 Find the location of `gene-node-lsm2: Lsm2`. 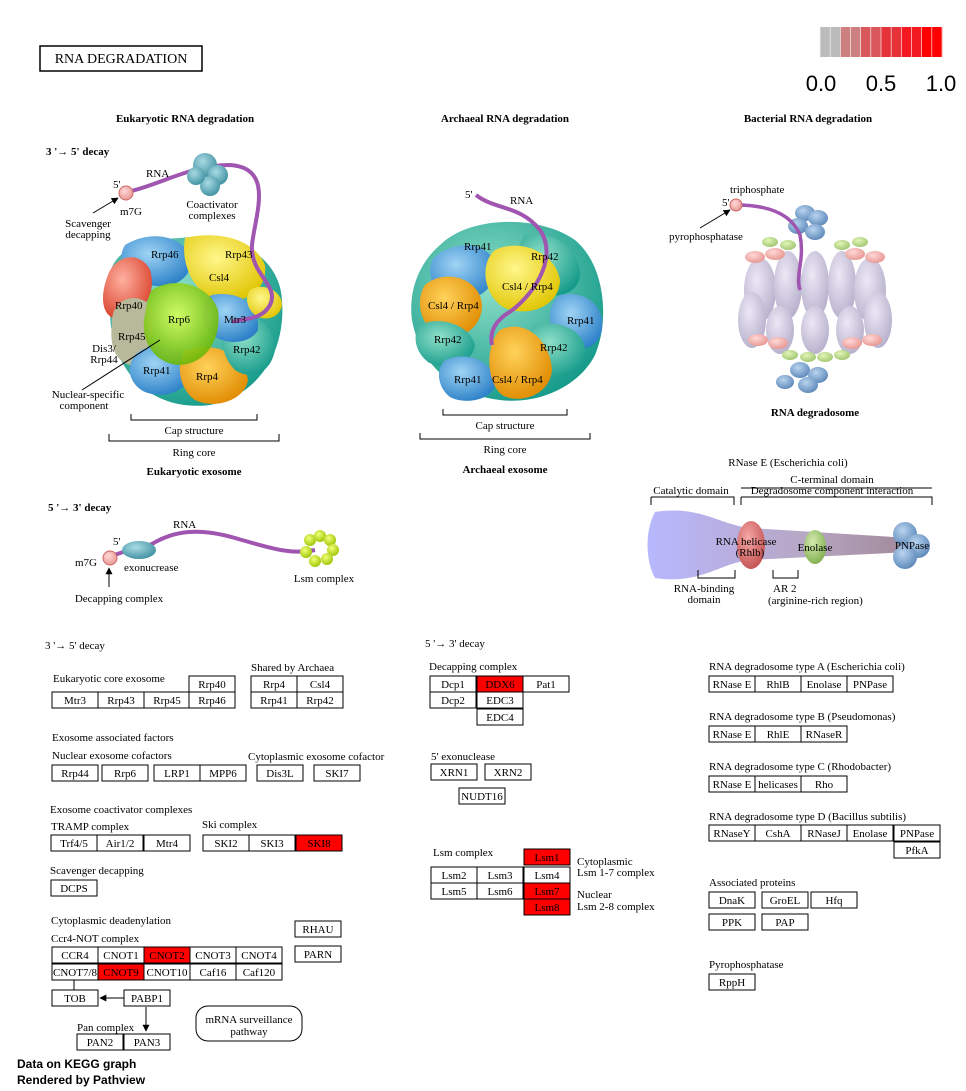

gene-node-lsm2: Lsm2 is located at coordinates (454, 875).